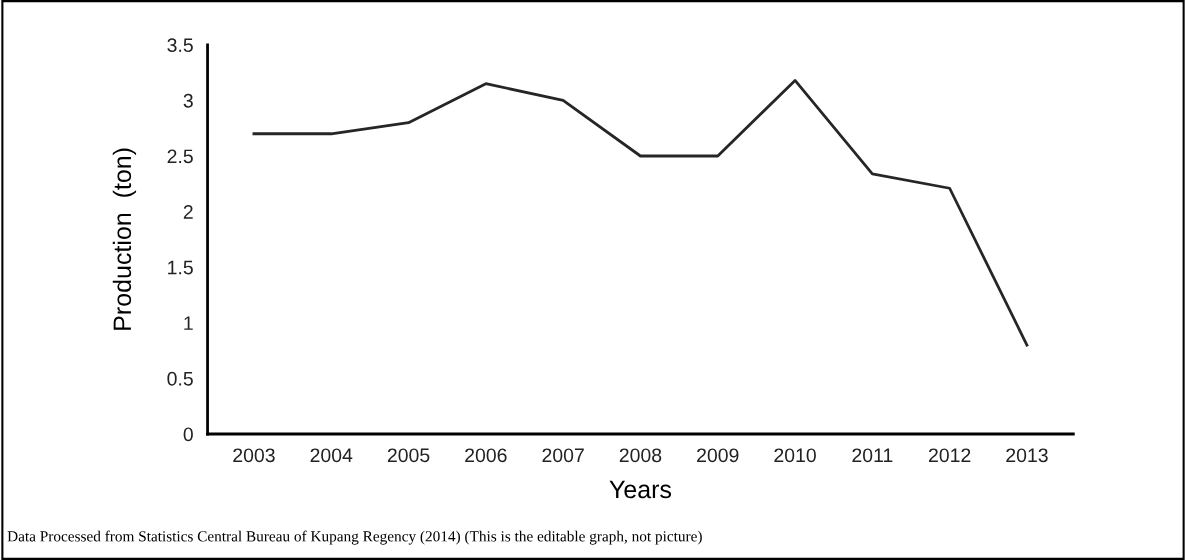 This screenshot has width=1186, height=560. What do you see at coordinates (188, 434) in the screenshot?
I see `y-tick-label: 0` at bounding box center [188, 434].